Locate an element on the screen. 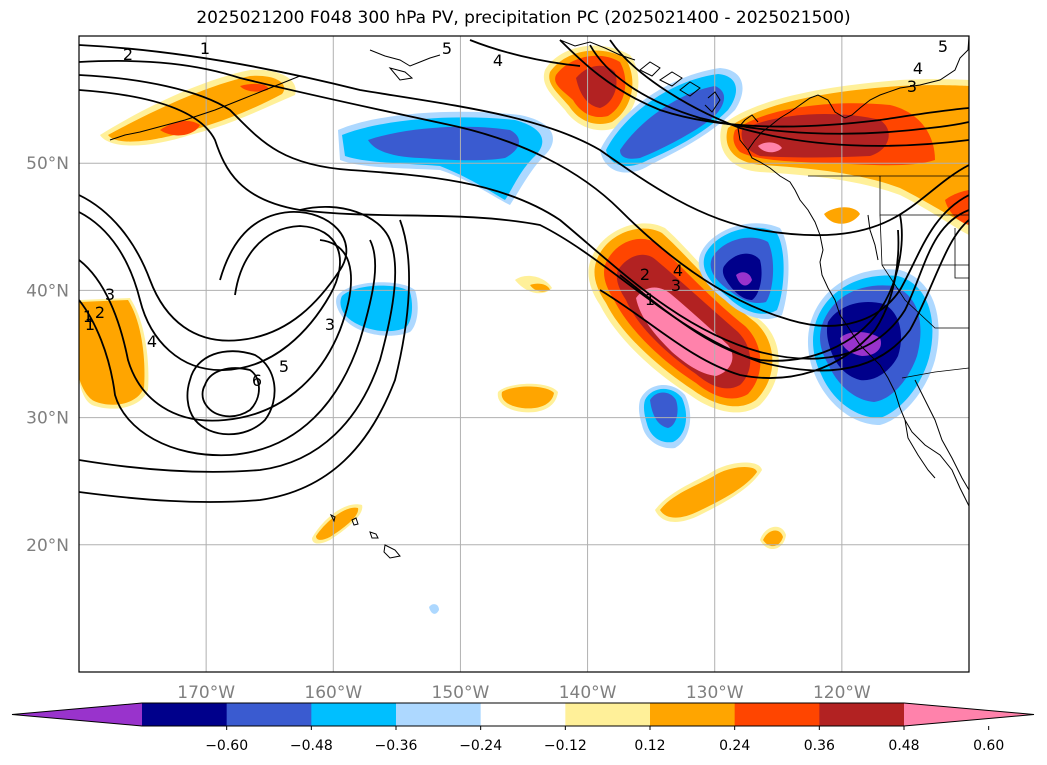 The image size is (1047, 765). lon-tick-label: 160°W is located at coordinates (333, 693).